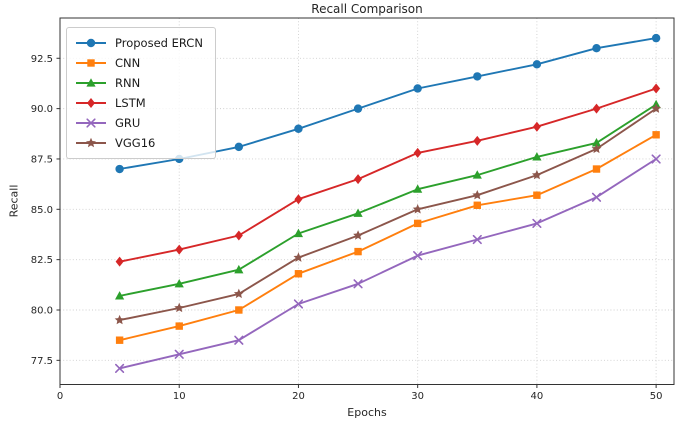  What do you see at coordinates (656, 396) in the screenshot?
I see `x-tick-label: 50` at bounding box center [656, 396].